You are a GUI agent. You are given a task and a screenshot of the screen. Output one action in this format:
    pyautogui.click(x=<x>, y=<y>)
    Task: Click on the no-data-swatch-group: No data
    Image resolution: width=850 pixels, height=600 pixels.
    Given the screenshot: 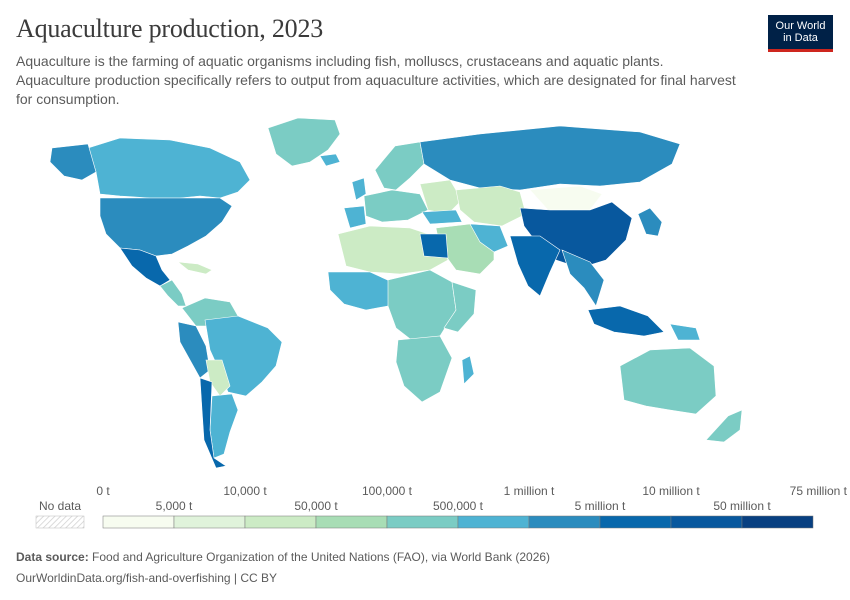 What is the action you would take?
    pyautogui.click(x=60, y=514)
    